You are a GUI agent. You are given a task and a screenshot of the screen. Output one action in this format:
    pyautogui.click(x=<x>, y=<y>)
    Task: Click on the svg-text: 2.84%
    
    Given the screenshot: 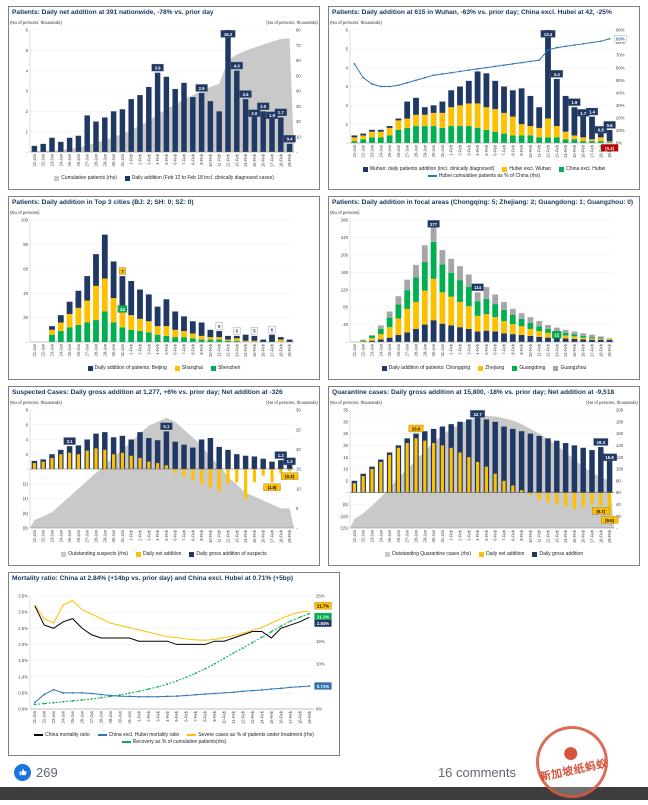 What is the action you would take?
    pyautogui.click(x=323, y=623)
    